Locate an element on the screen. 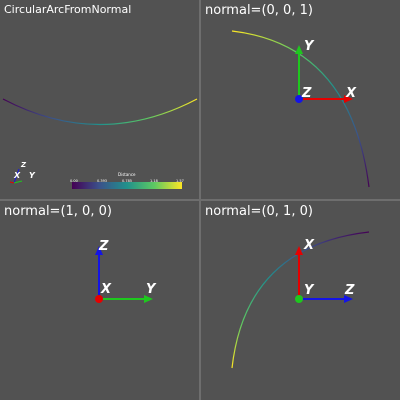  viewport-title: normal=(1, 0, 0) is located at coordinates (58, 211).